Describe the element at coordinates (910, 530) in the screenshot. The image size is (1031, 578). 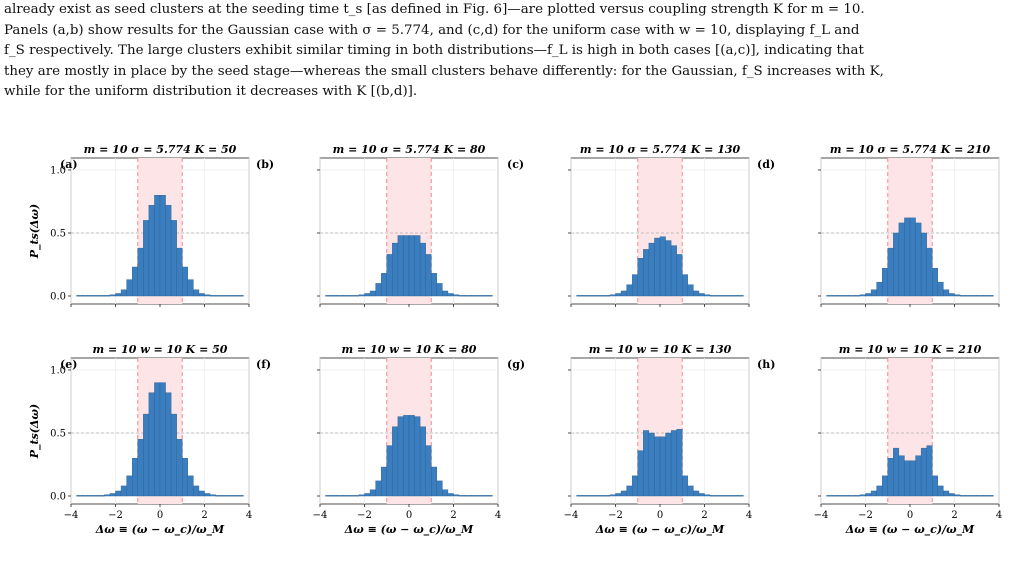
I see `x-axis-label: Δω ≡ (ω − ω_c)/ω_M` at that location.